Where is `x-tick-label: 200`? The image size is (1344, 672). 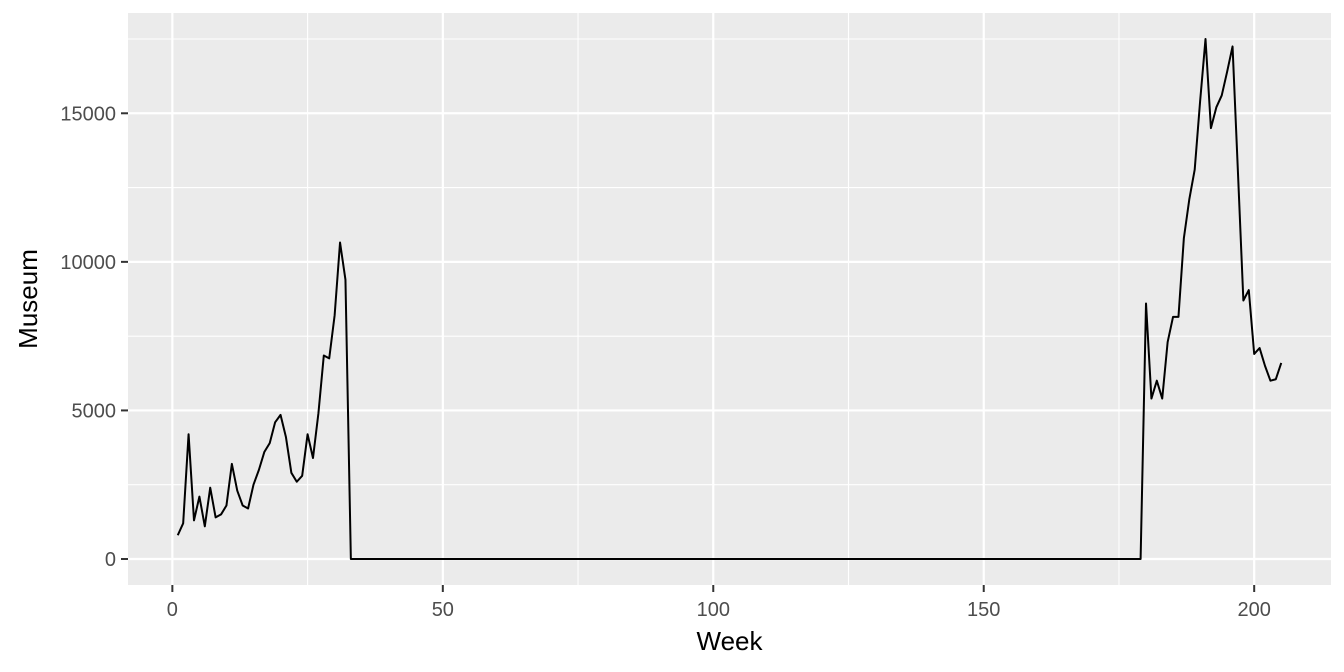 x-tick-label: 200 is located at coordinates (1254, 610).